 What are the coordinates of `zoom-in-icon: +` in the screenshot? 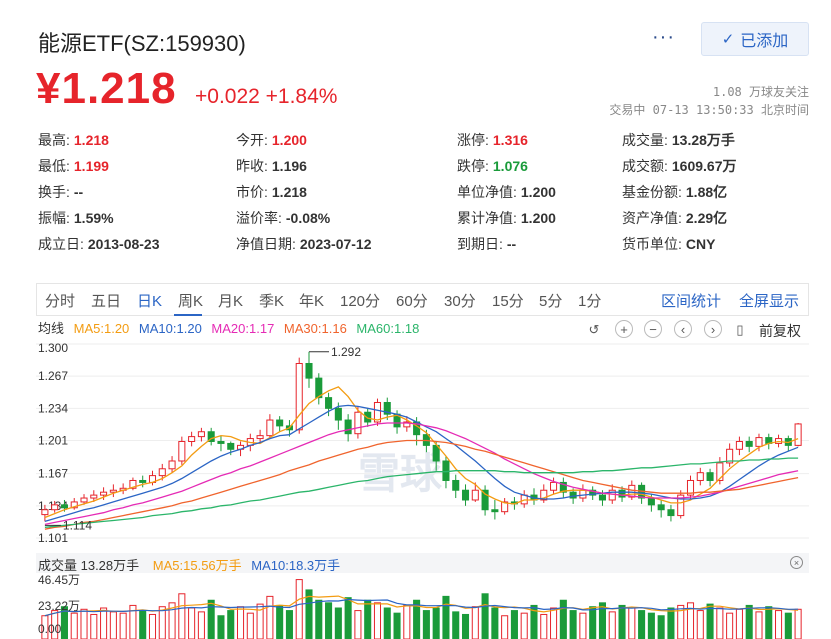 It's located at (624, 329).